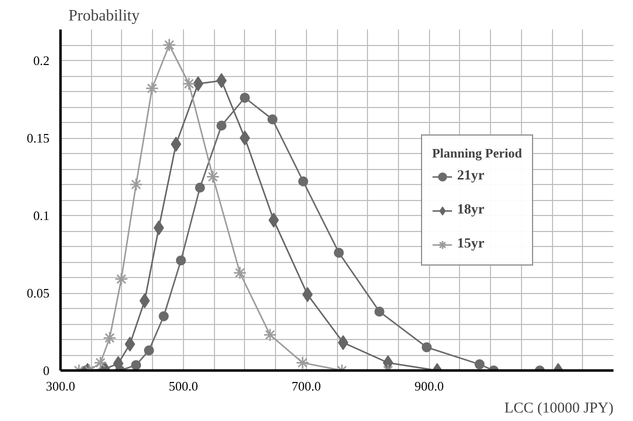 The image size is (633, 421). I want to click on legend-title: Planning Period, so click(477, 153).